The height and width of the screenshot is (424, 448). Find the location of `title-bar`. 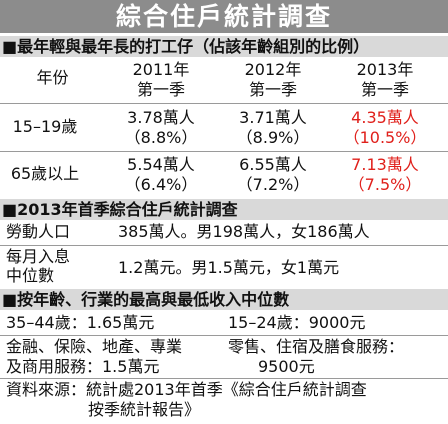

title-bar is located at coordinates (224, 16).